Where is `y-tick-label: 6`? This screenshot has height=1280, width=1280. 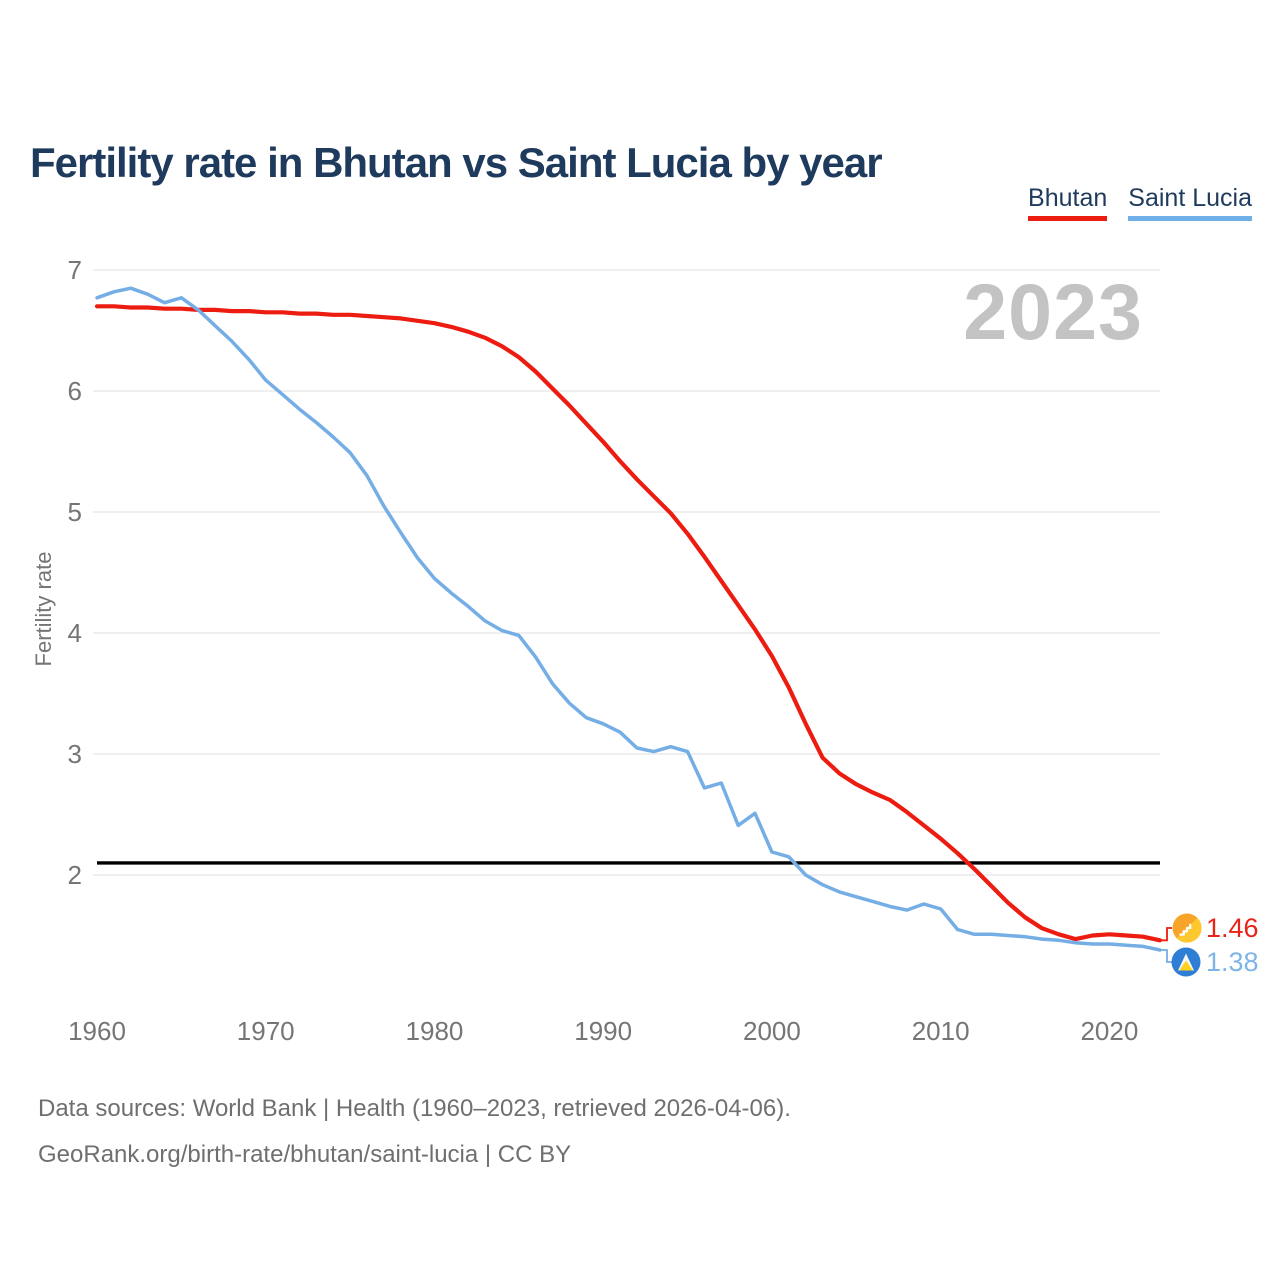
y-tick-label: 6 is located at coordinates (75, 391).